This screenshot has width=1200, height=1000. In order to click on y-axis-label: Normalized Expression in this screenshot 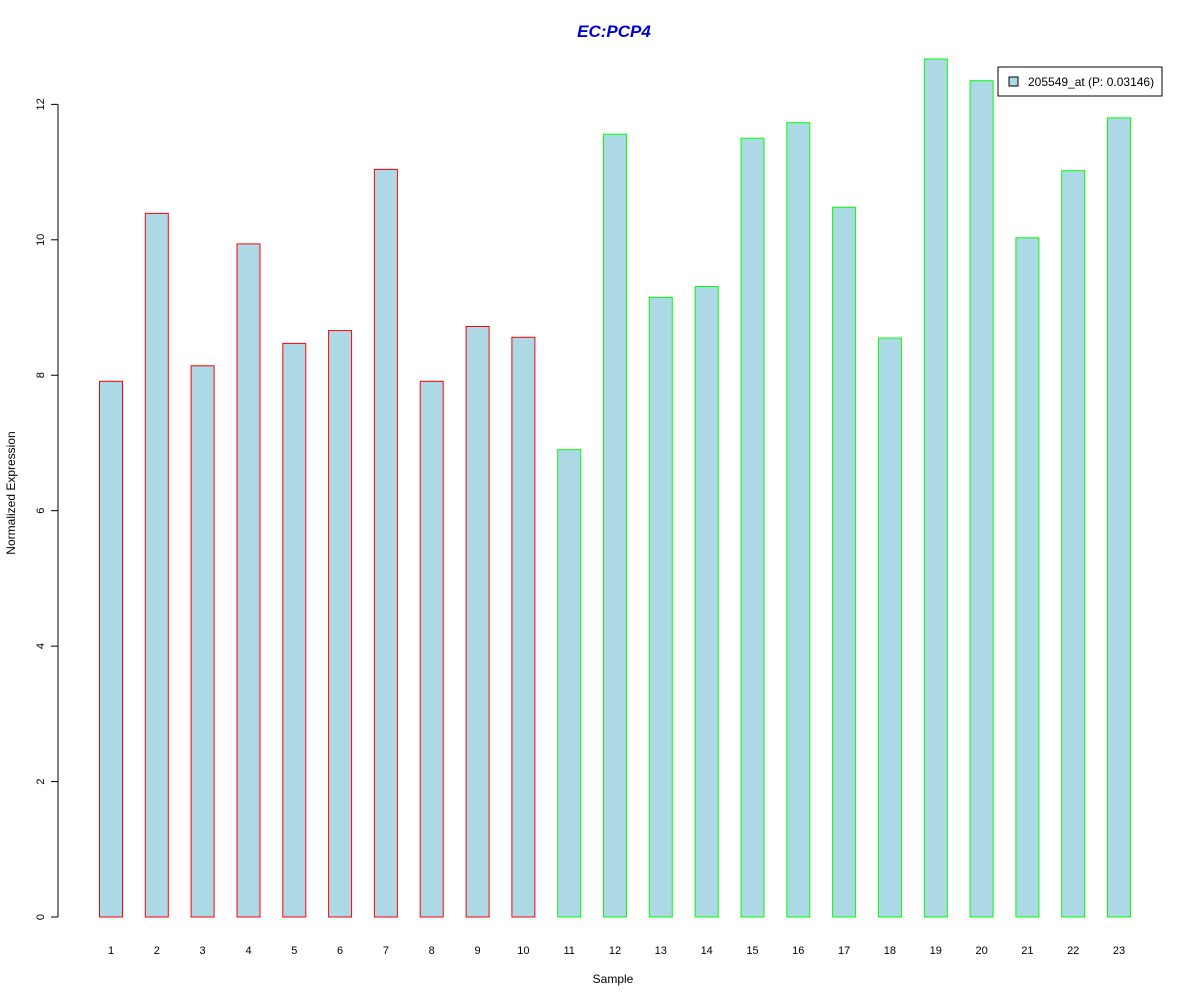, I will do `click(11, 492)`.